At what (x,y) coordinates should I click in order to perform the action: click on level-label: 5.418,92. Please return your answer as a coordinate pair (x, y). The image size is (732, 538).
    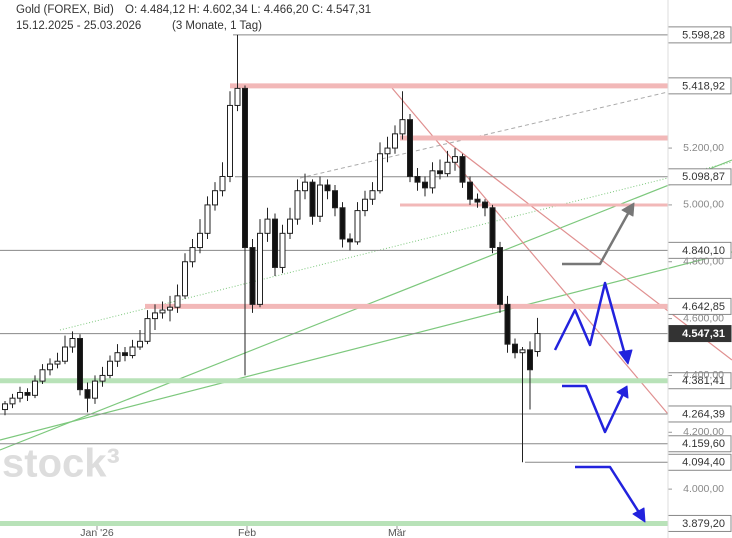
    Looking at the image, I should click on (703, 86).